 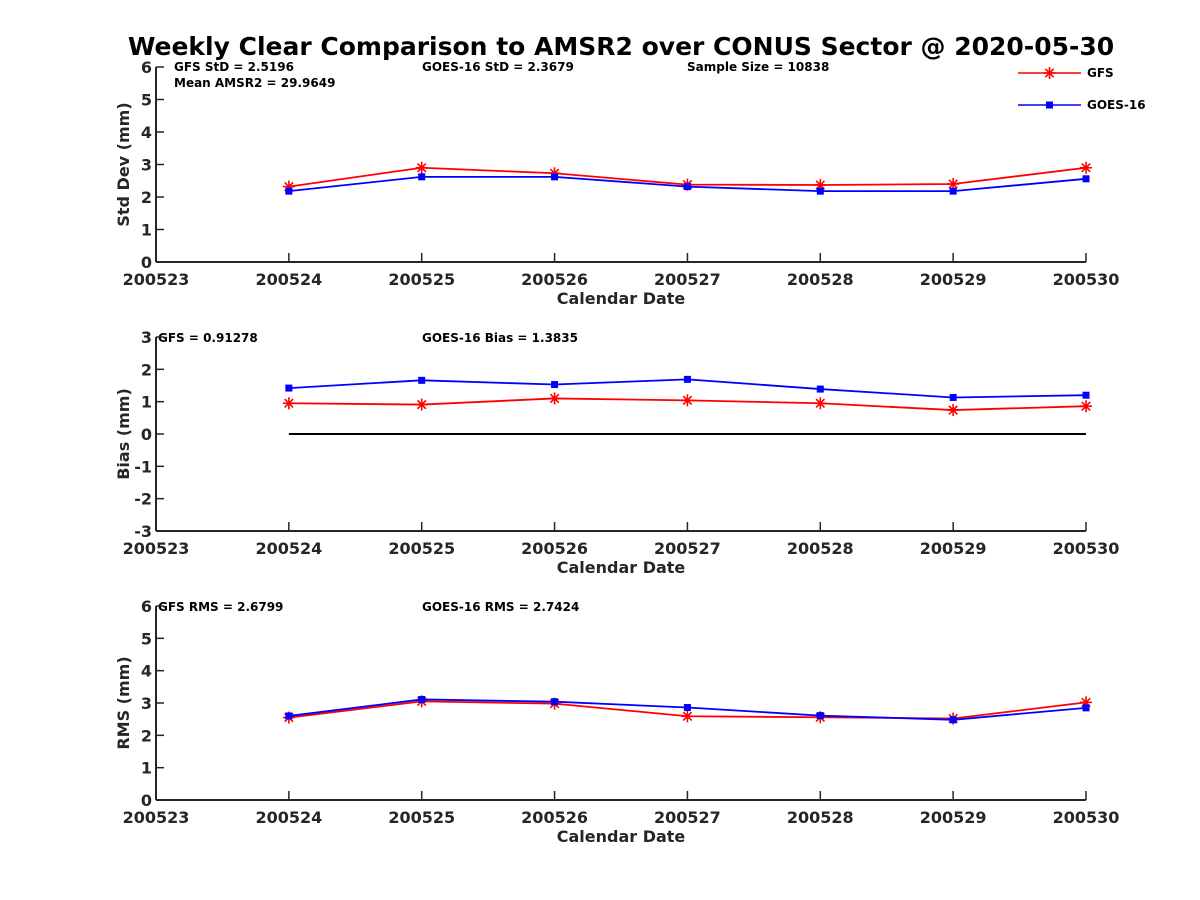 I want to click on goes16-bias-stat: GOES-16 Bias = 1.3835, so click(x=500, y=338).